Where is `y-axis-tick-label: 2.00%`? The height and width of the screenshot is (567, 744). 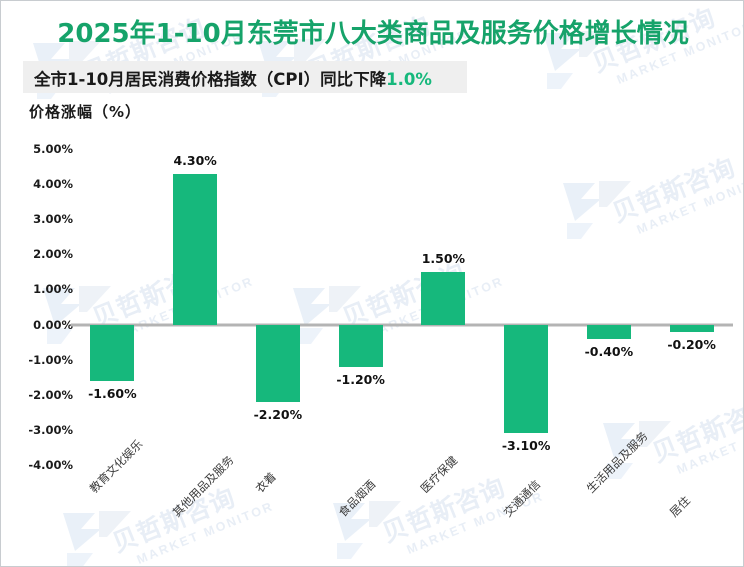 y-axis-tick-label: 2.00% is located at coordinates (53, 254).